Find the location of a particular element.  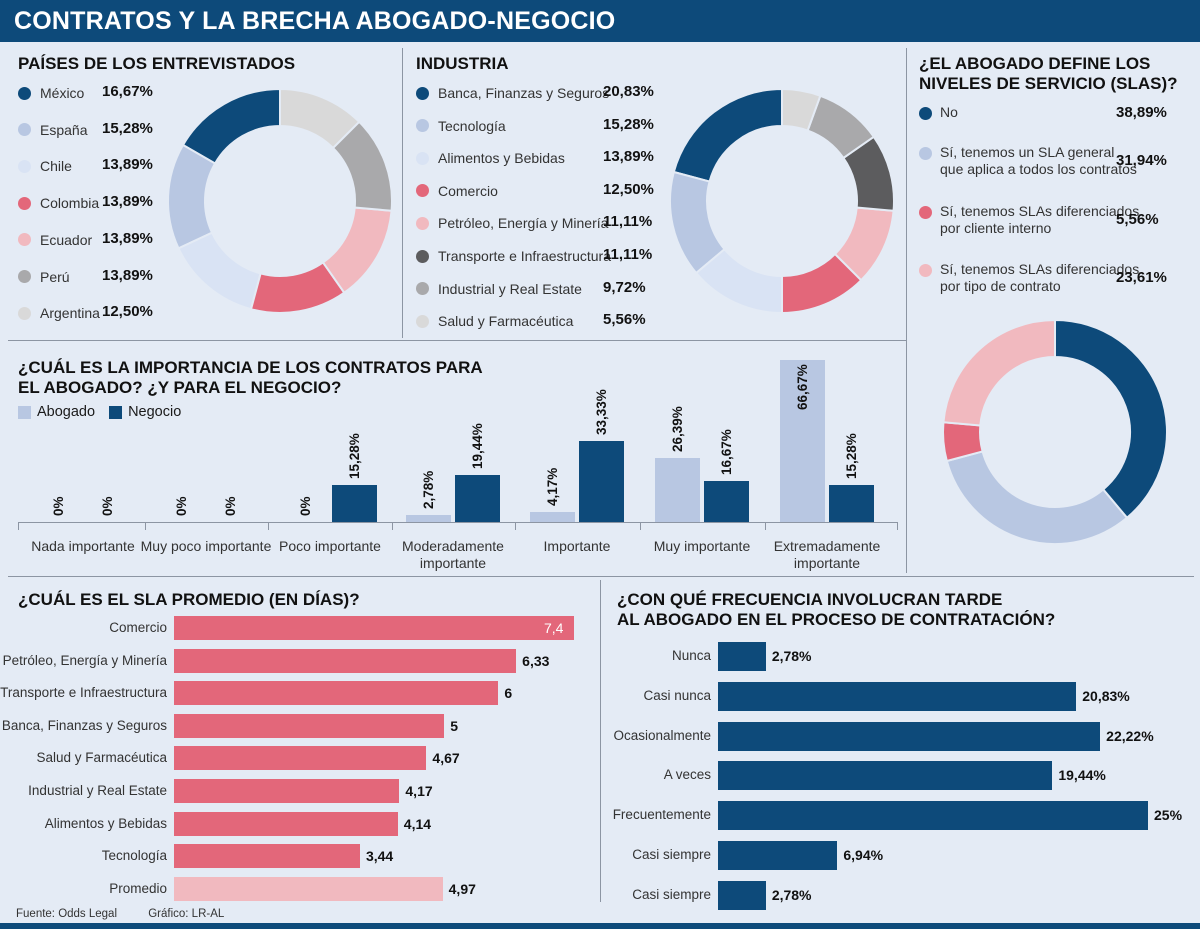

frecuencia-title-line1: ¿CON QUÉ FRECUENCIA INVOLUCRAN TARDE is located at coordinates (810, 599).